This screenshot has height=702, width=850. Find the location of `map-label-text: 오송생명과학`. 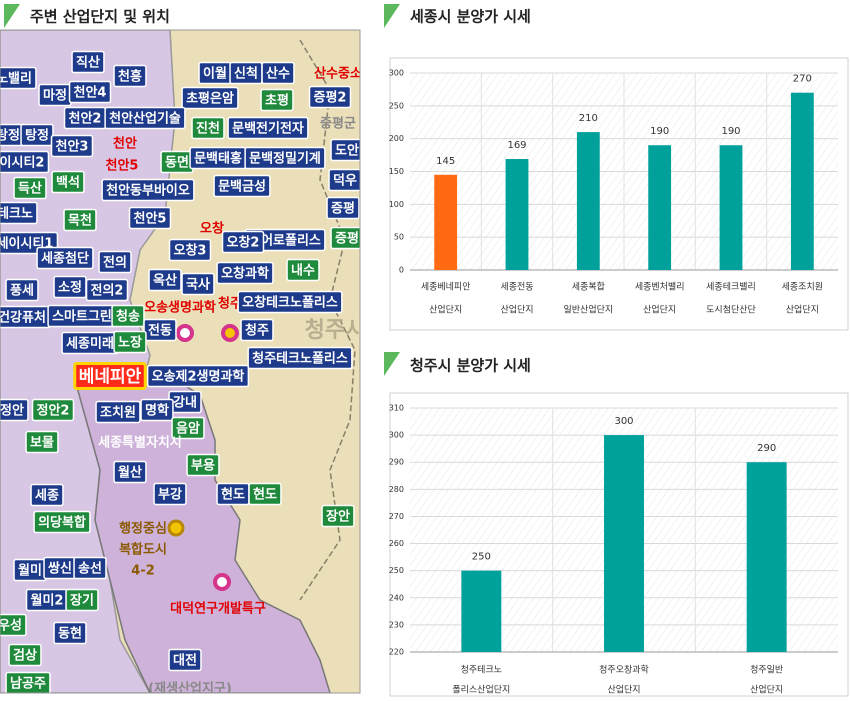

map-label-text: 오송생명과학 is located at coordinates (180, 308).